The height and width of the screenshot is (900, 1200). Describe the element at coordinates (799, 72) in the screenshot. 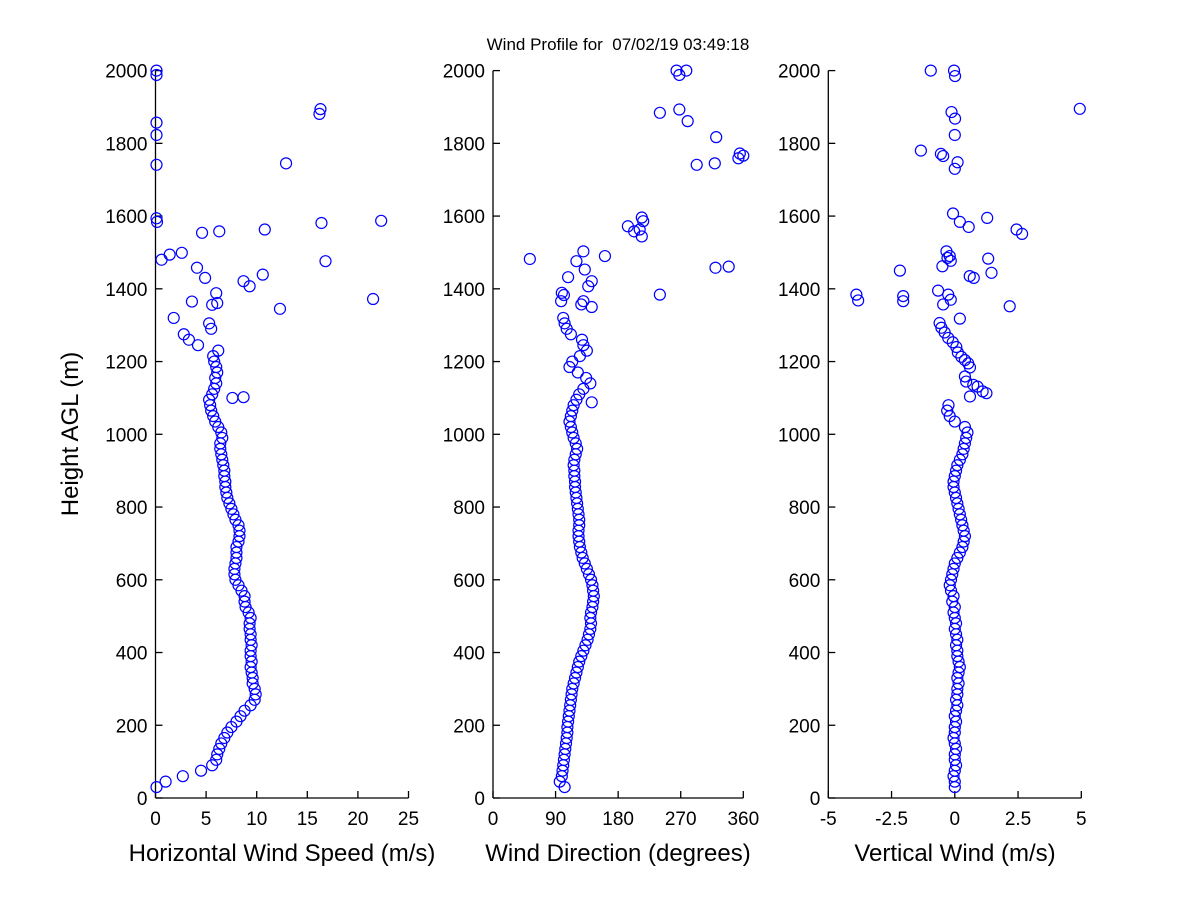

I see `y-tick-label: 2000` at that location.